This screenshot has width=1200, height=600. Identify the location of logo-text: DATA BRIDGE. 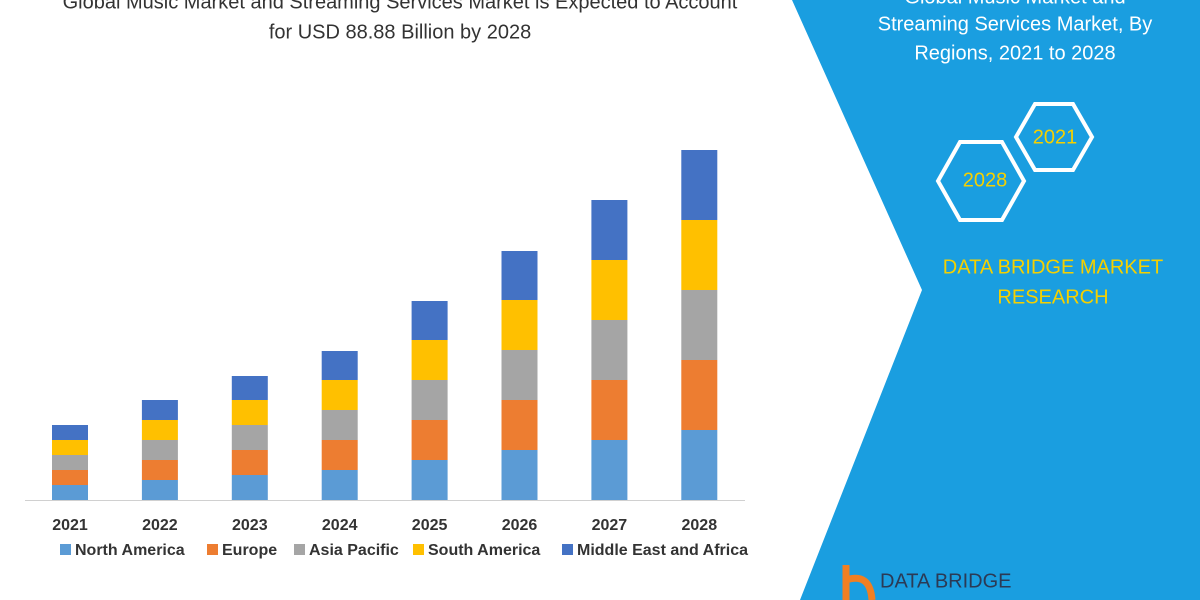
(946, 581).